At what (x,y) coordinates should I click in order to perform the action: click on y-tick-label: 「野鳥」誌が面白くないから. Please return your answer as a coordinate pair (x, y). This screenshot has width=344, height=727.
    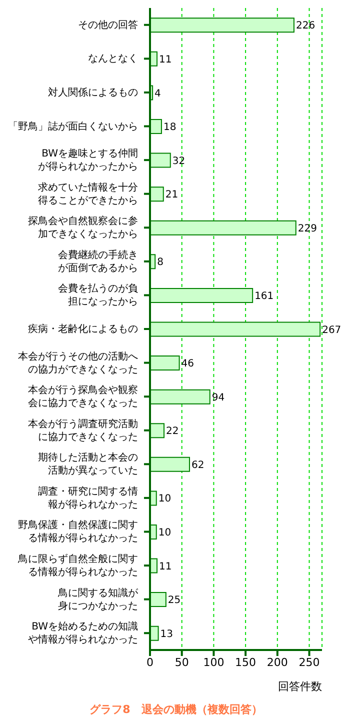
    Looking at the image, I should click on (73, 126).